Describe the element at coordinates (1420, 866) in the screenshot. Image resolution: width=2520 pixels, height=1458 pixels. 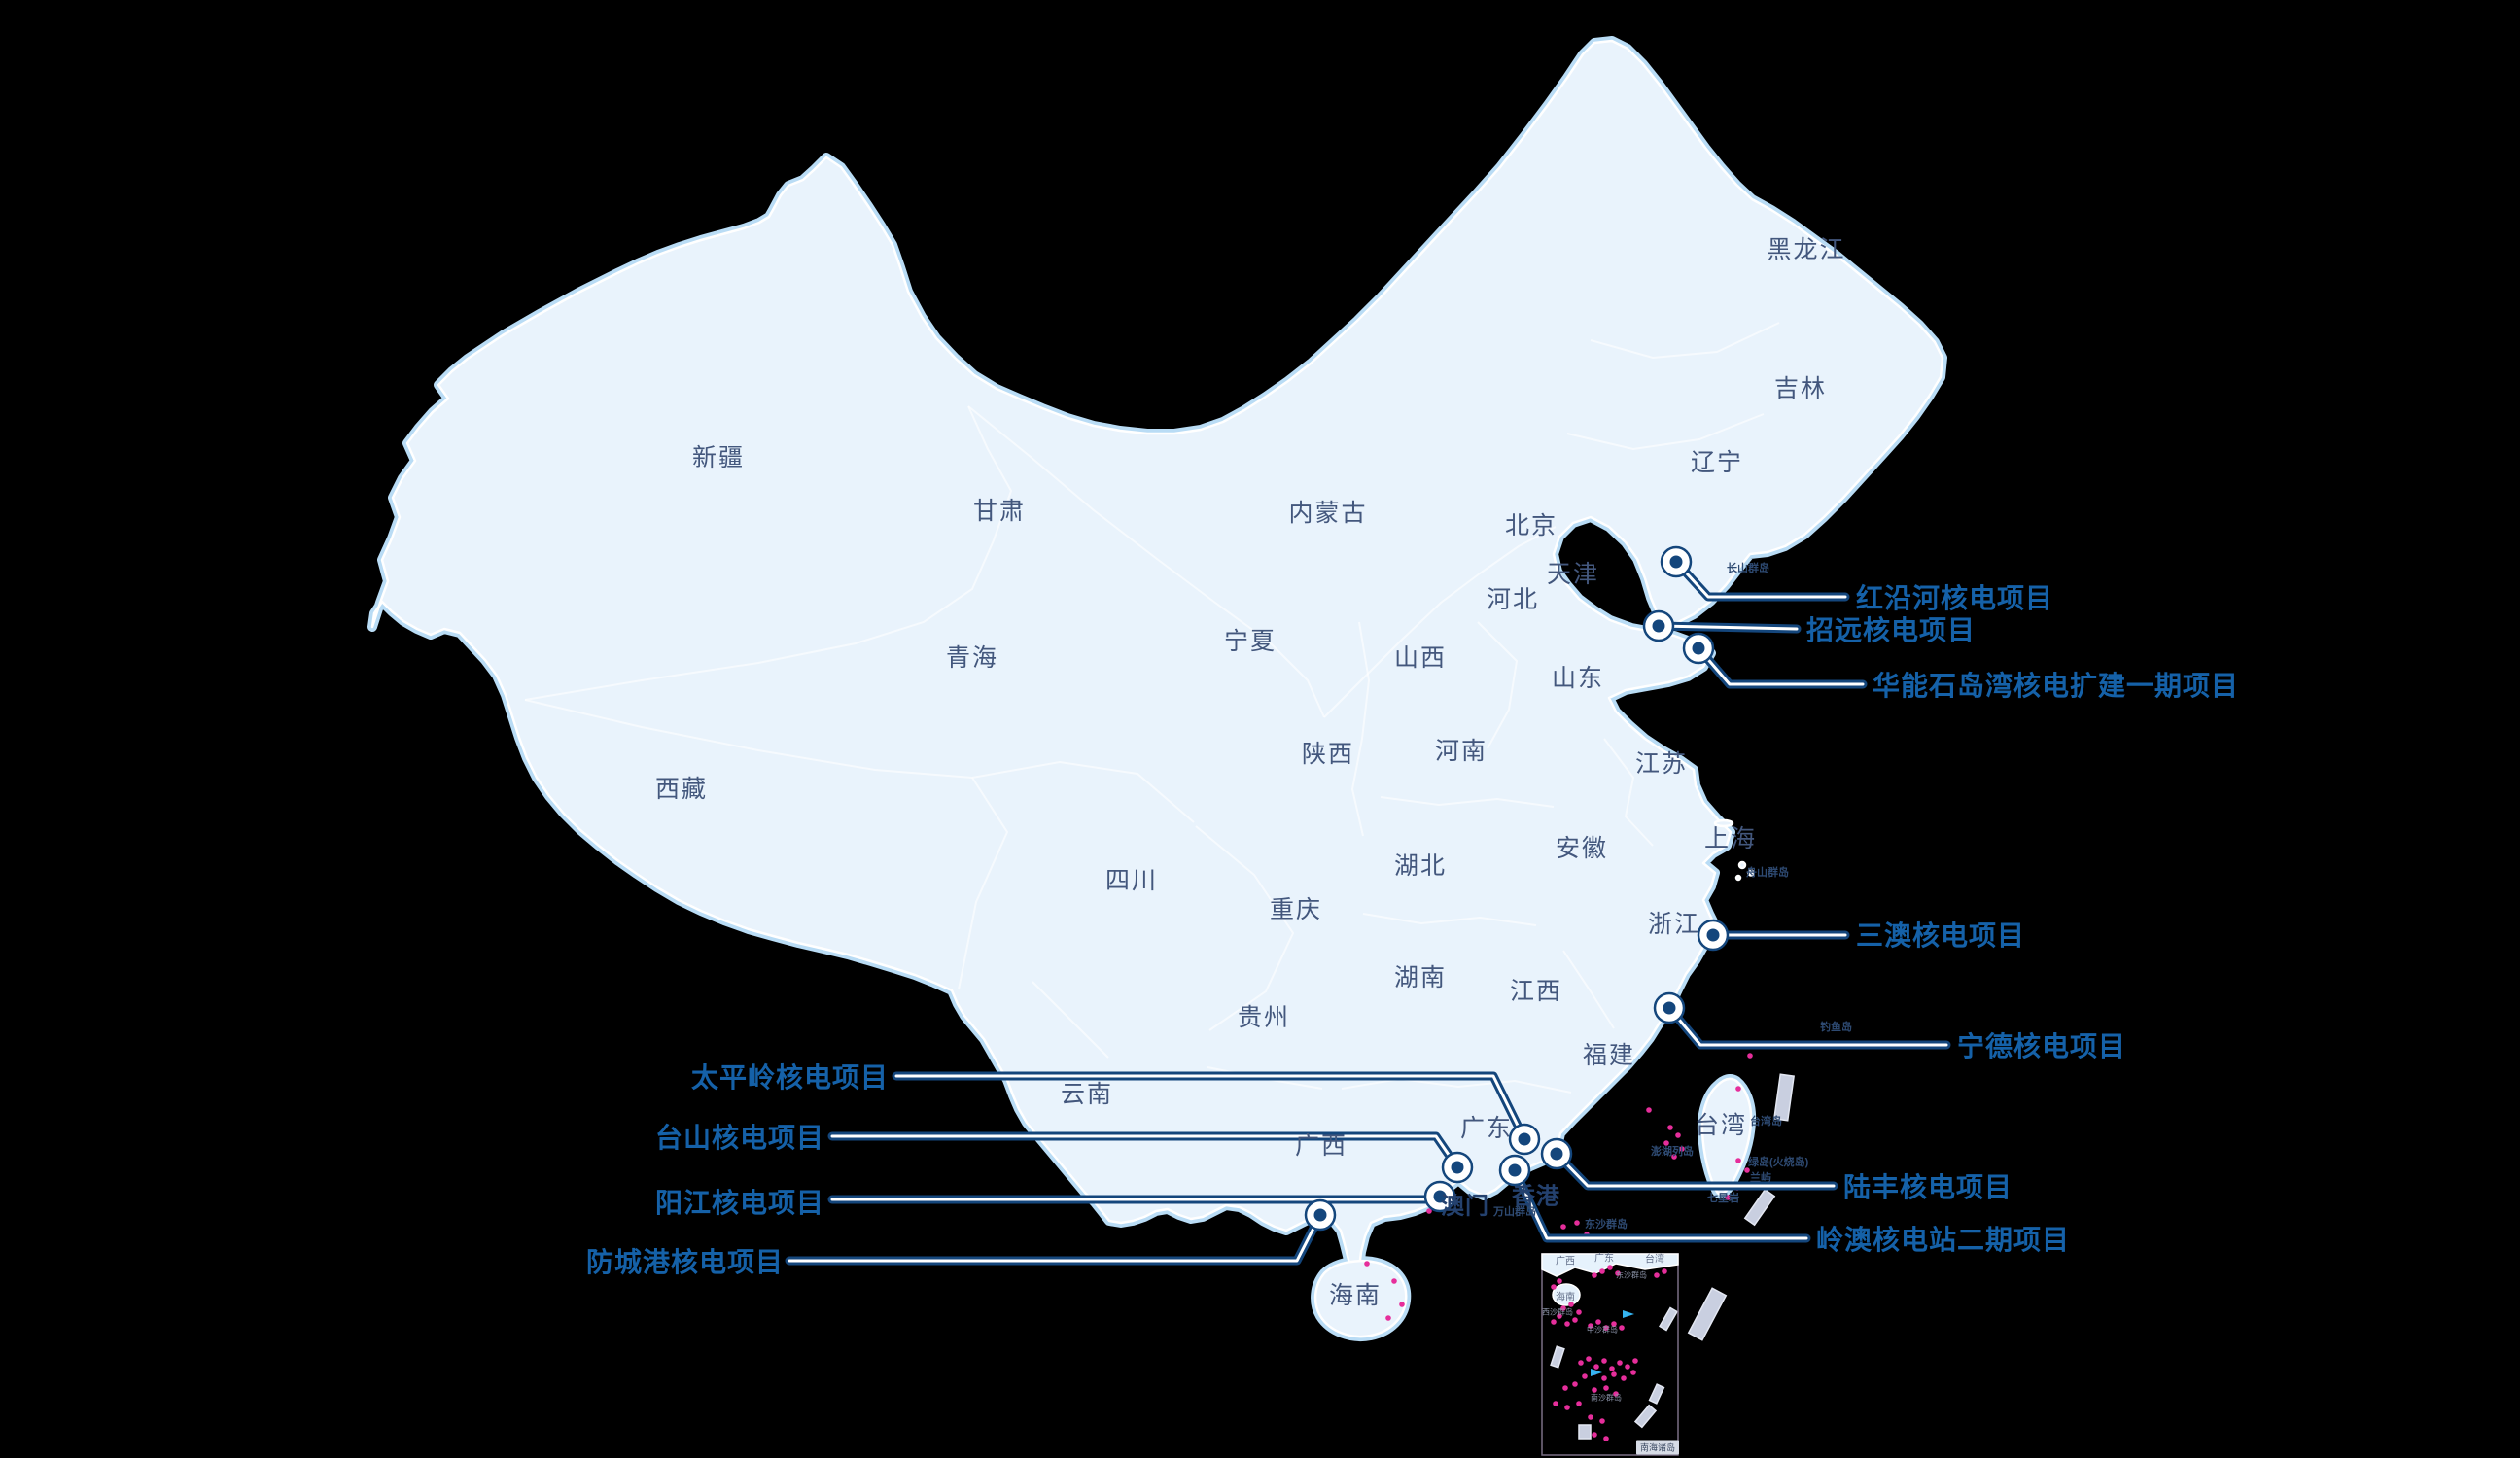
I see `province-label-湖北: 湖北` at that location.